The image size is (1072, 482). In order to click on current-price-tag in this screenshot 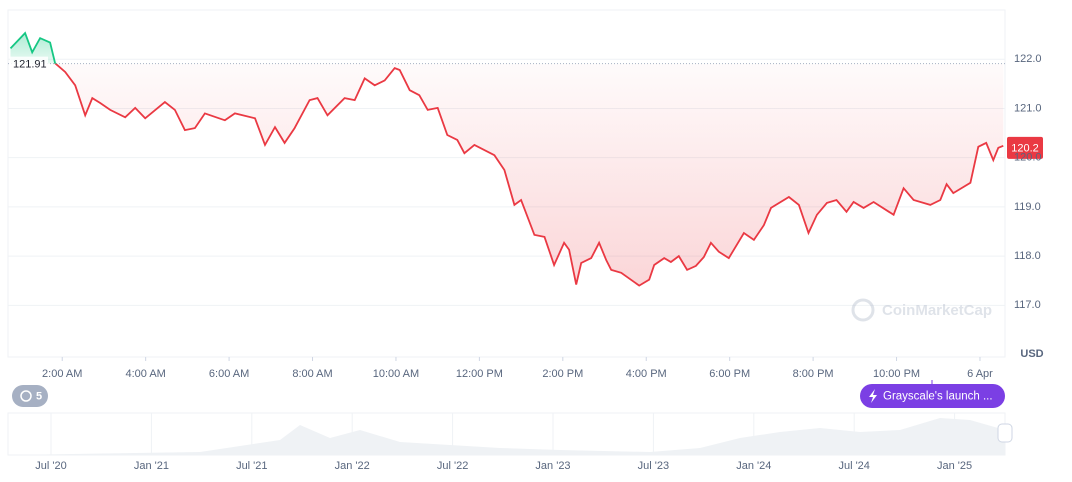, I will do `click(1025, 147)`.